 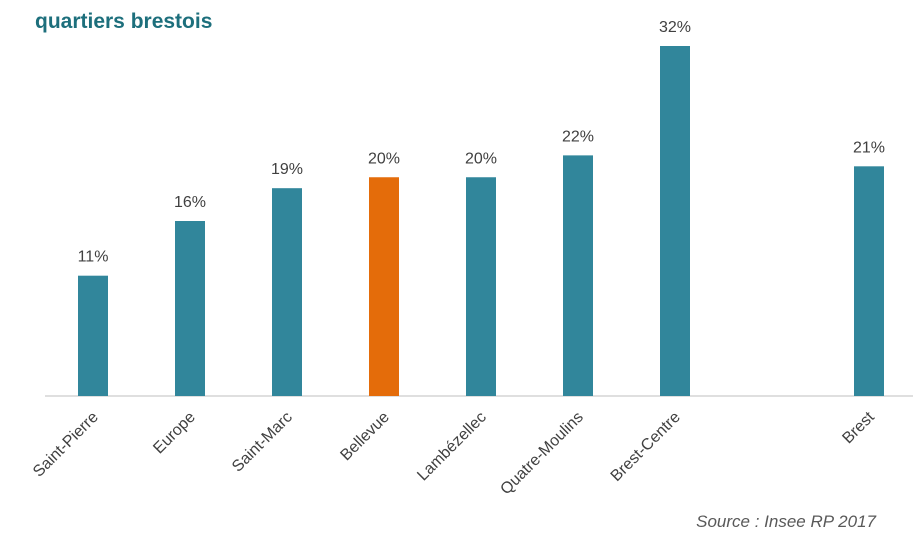 What do you see at coordinates (262, 442) in the screenshot?
I see `x-tick-label: Saint-Marc` at bounding box center [262, 442].